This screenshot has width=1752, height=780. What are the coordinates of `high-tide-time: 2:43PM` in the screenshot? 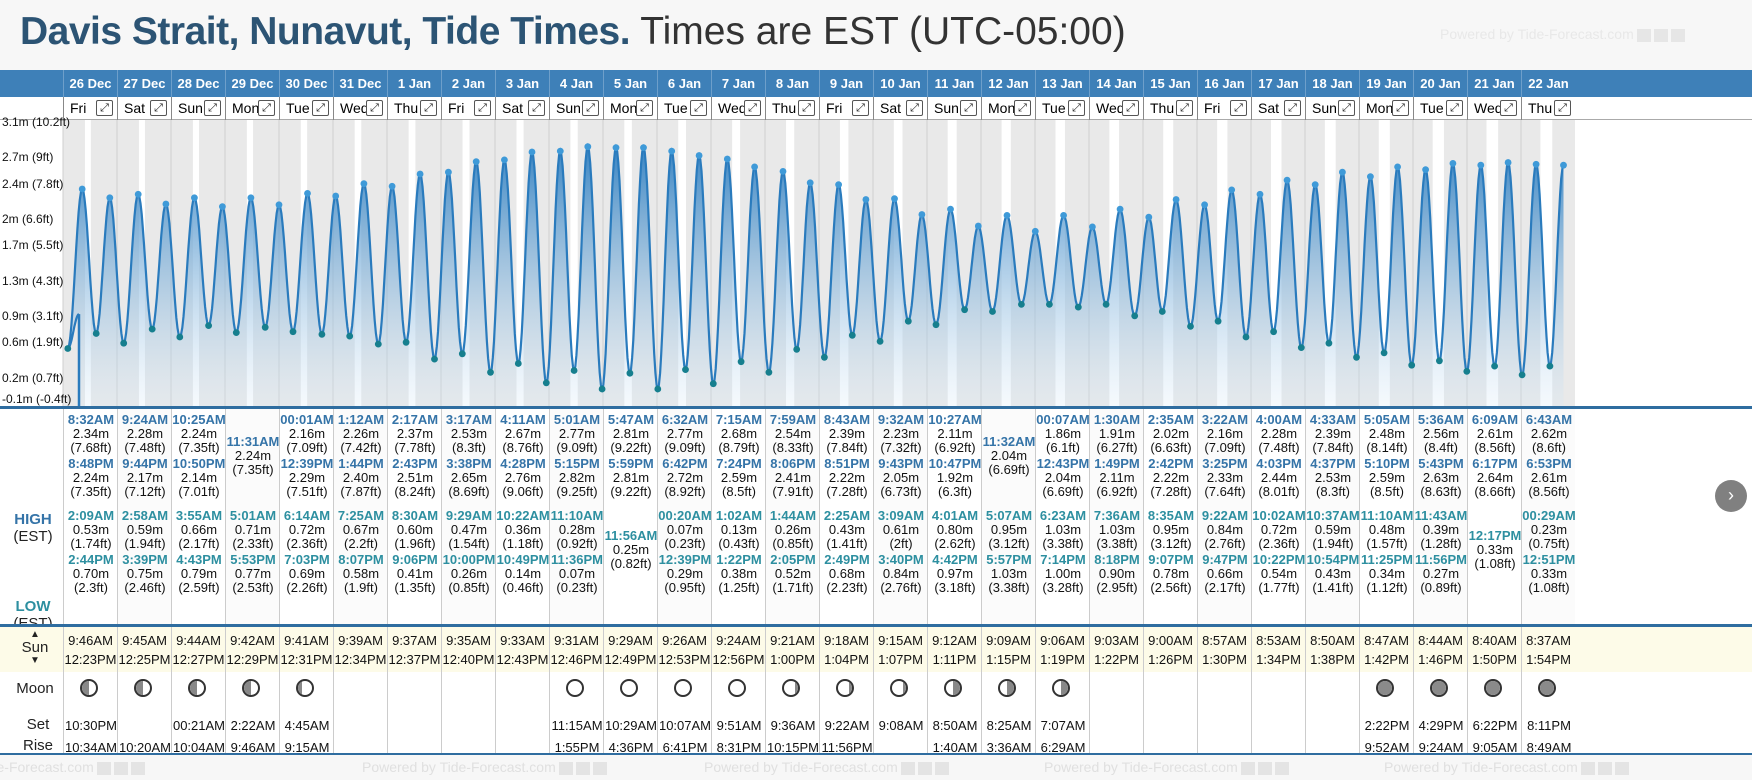 It's located at (415, 463).